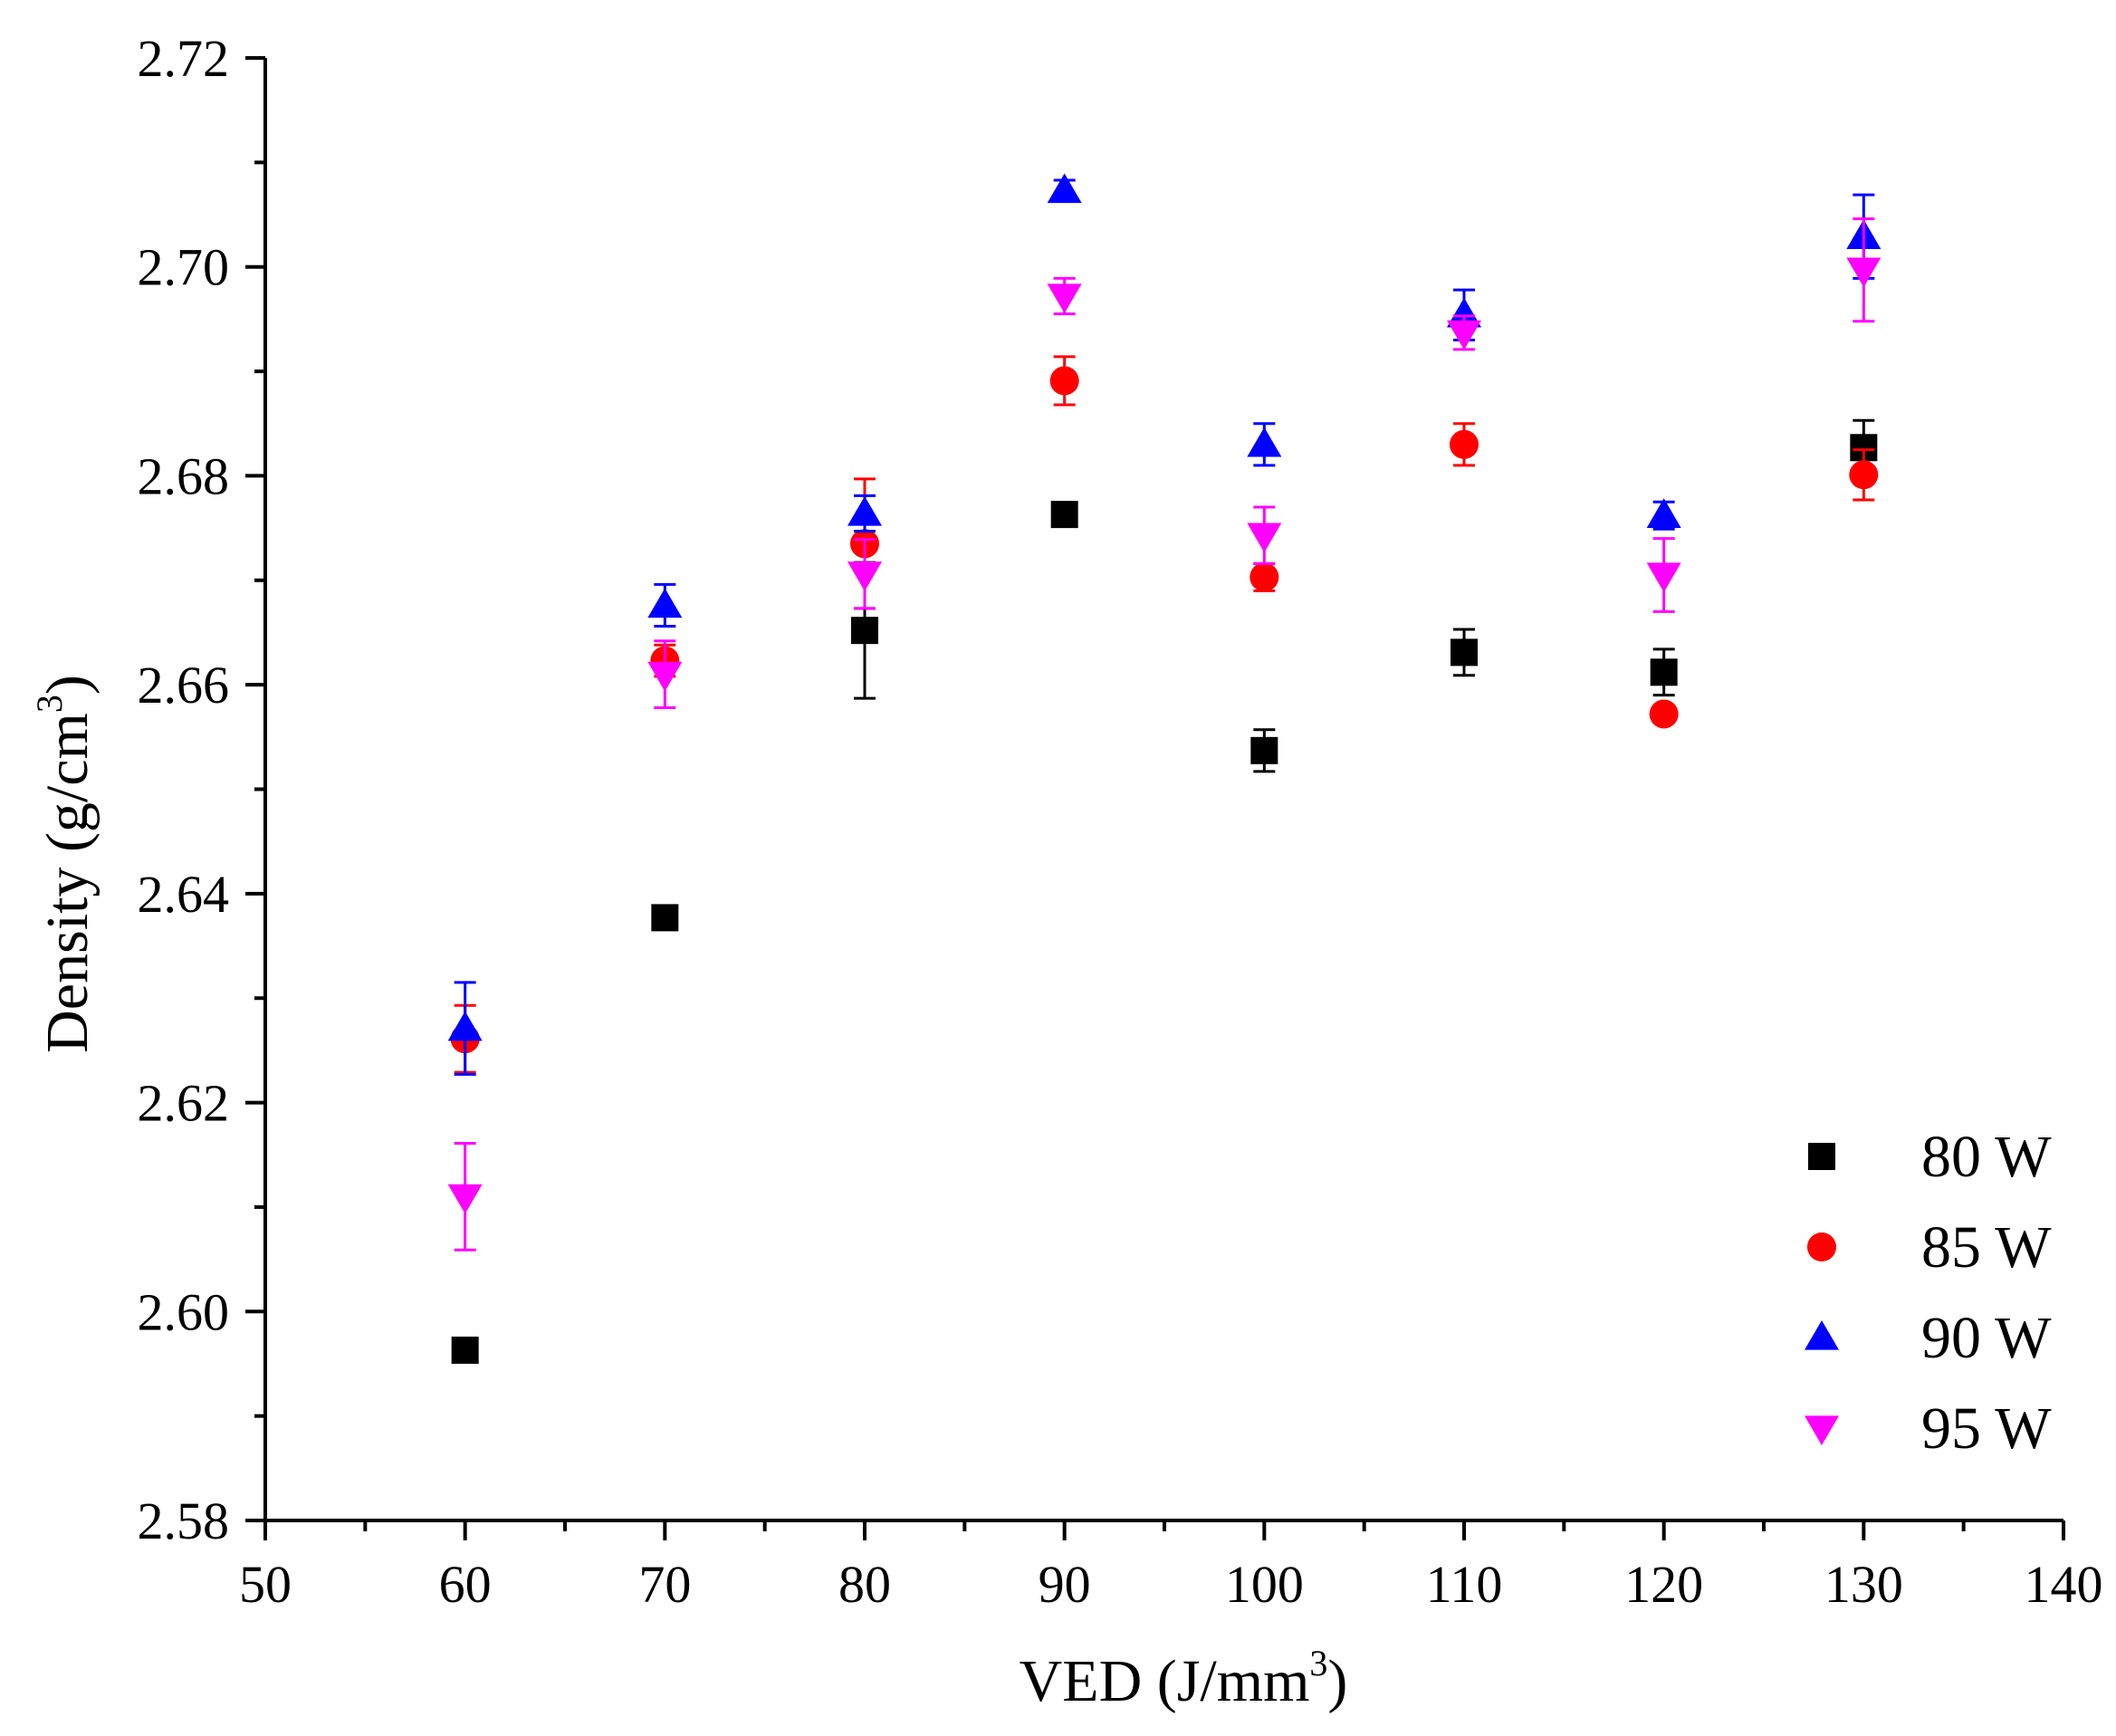 This screenshot has width=2116, height=1736. I want to click on x-tick-label: 50, so click(265, 1584).